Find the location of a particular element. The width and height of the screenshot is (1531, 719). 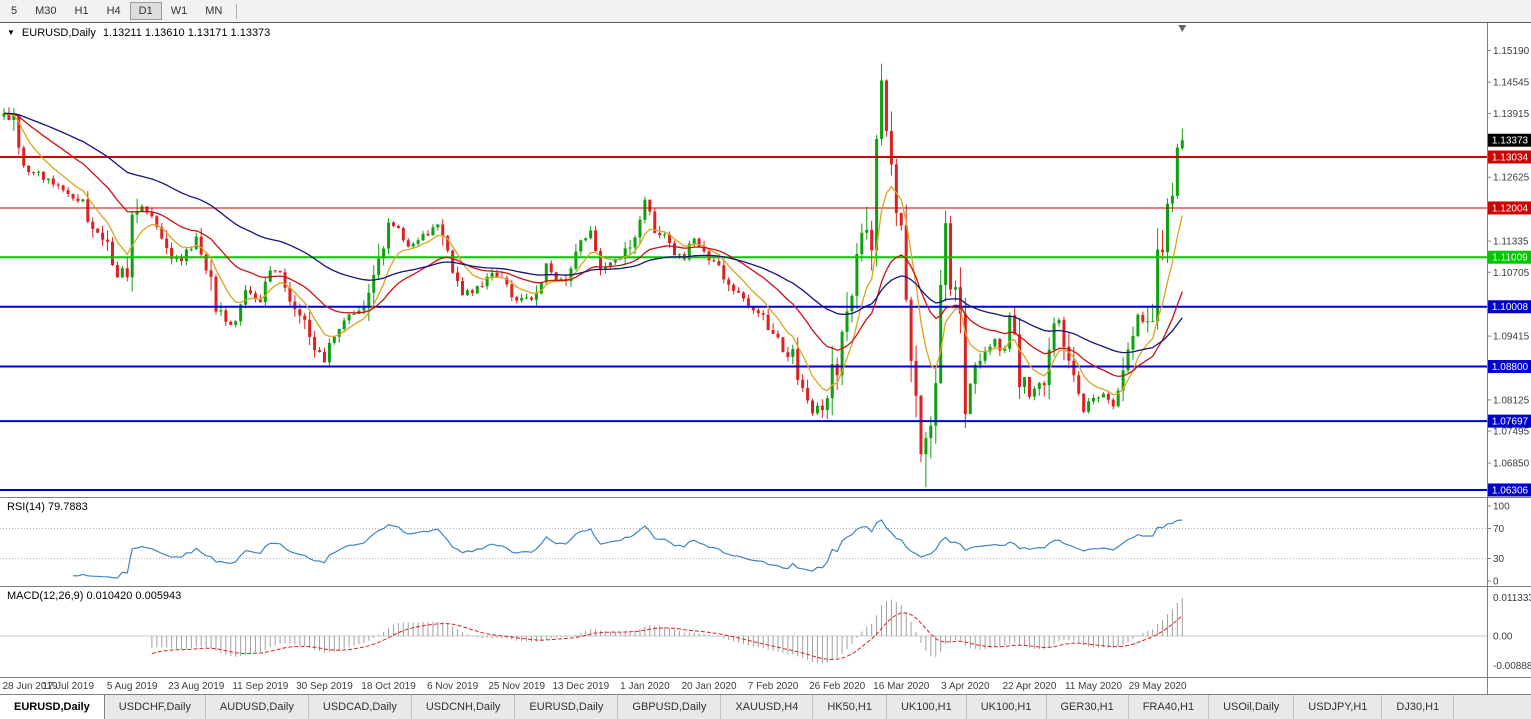

timeframe-button-d1: D1 is located at coordinates (145, 11).